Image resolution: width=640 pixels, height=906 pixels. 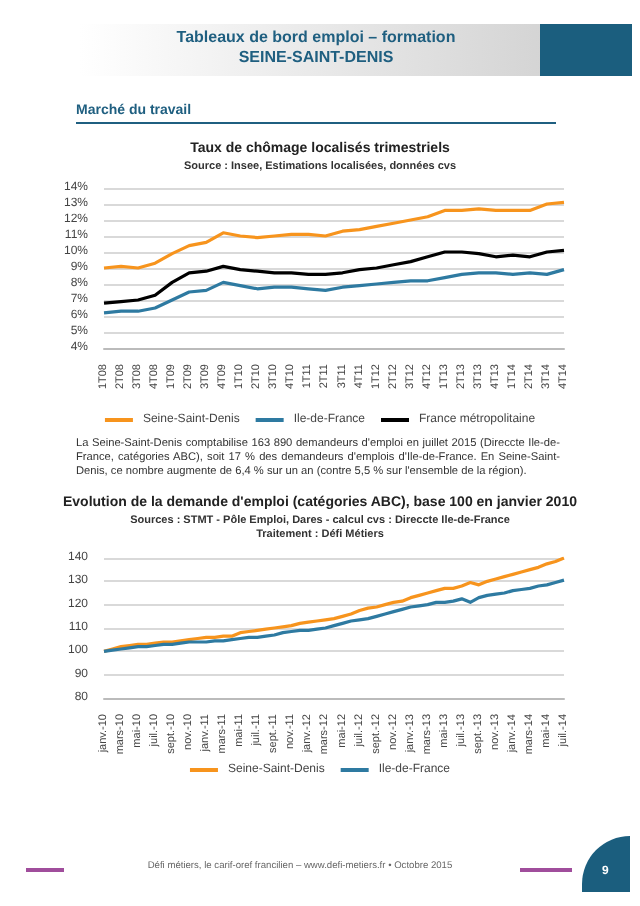 I want to click on text: SEINE-SAINT-DENIS, so click(x=316, y=58).